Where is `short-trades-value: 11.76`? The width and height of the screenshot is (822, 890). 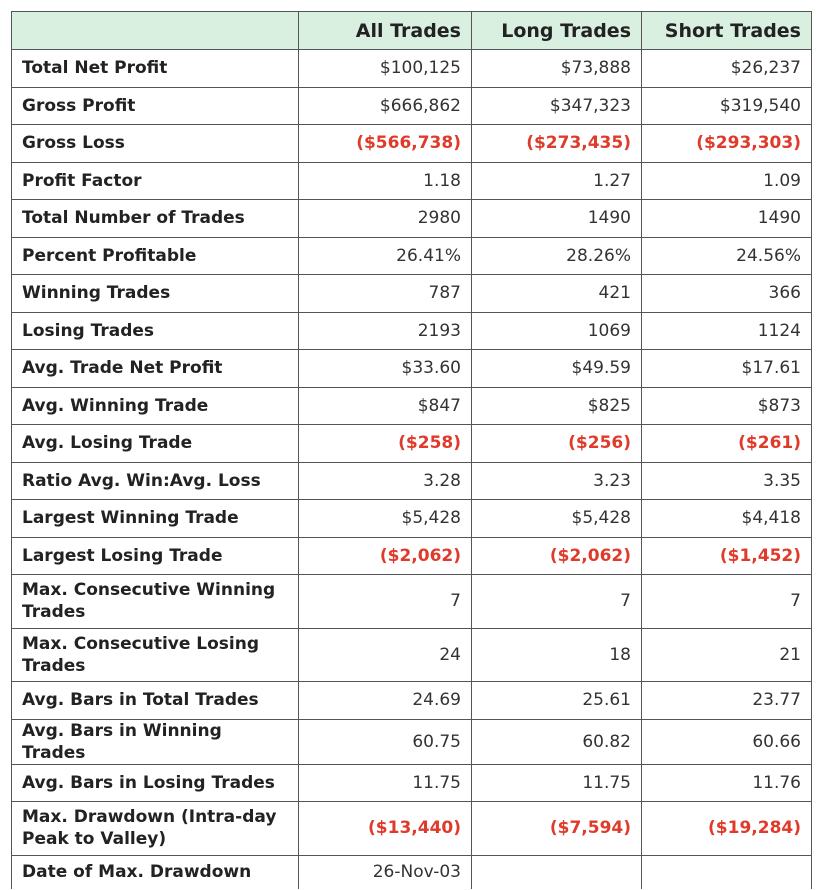
short-trades-value: 11.76 is located at coordinates (726, 782).